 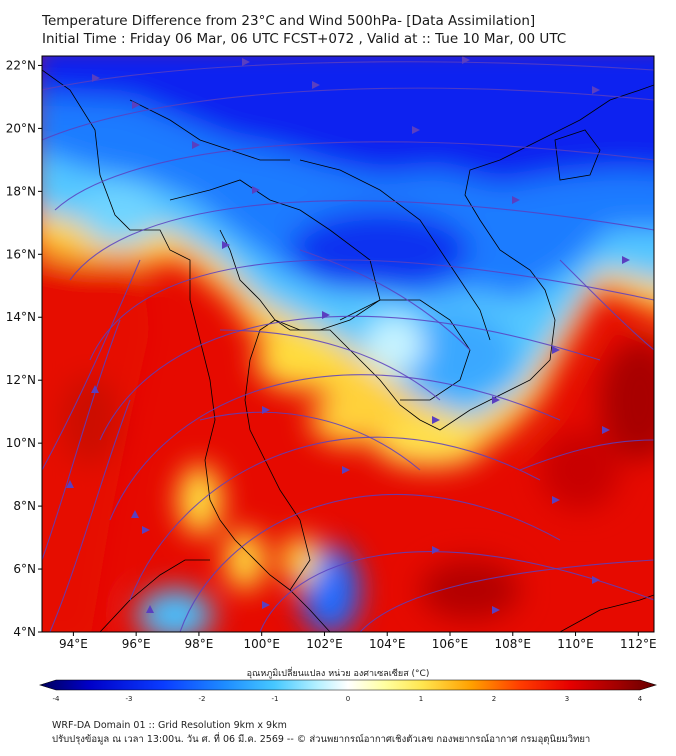 What do you see at coordinates (348, 685) in the screenshot?
I see `colorbar-bar` at bounding box center [348, 685].